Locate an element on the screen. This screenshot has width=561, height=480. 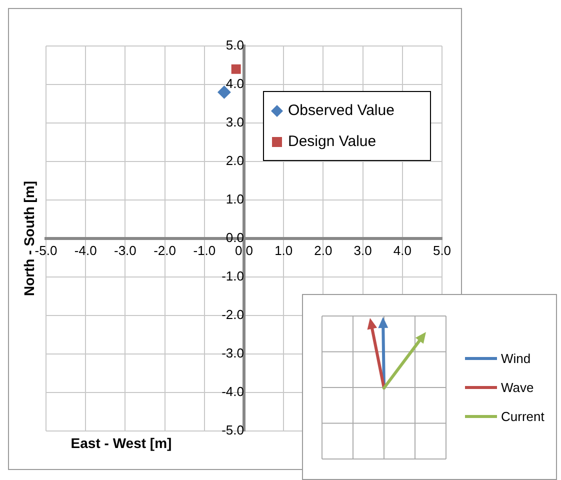
x-tick-label: 5.0 is located at coordinates (442, 250).